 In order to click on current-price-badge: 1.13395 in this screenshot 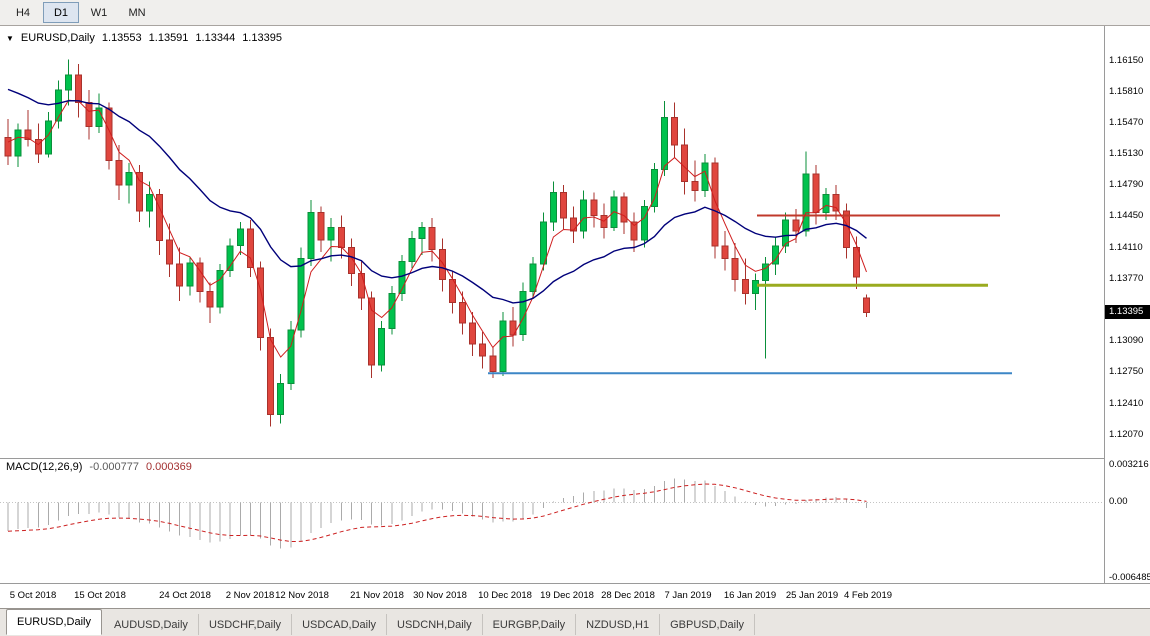, I will do `click(1127, 312)`.